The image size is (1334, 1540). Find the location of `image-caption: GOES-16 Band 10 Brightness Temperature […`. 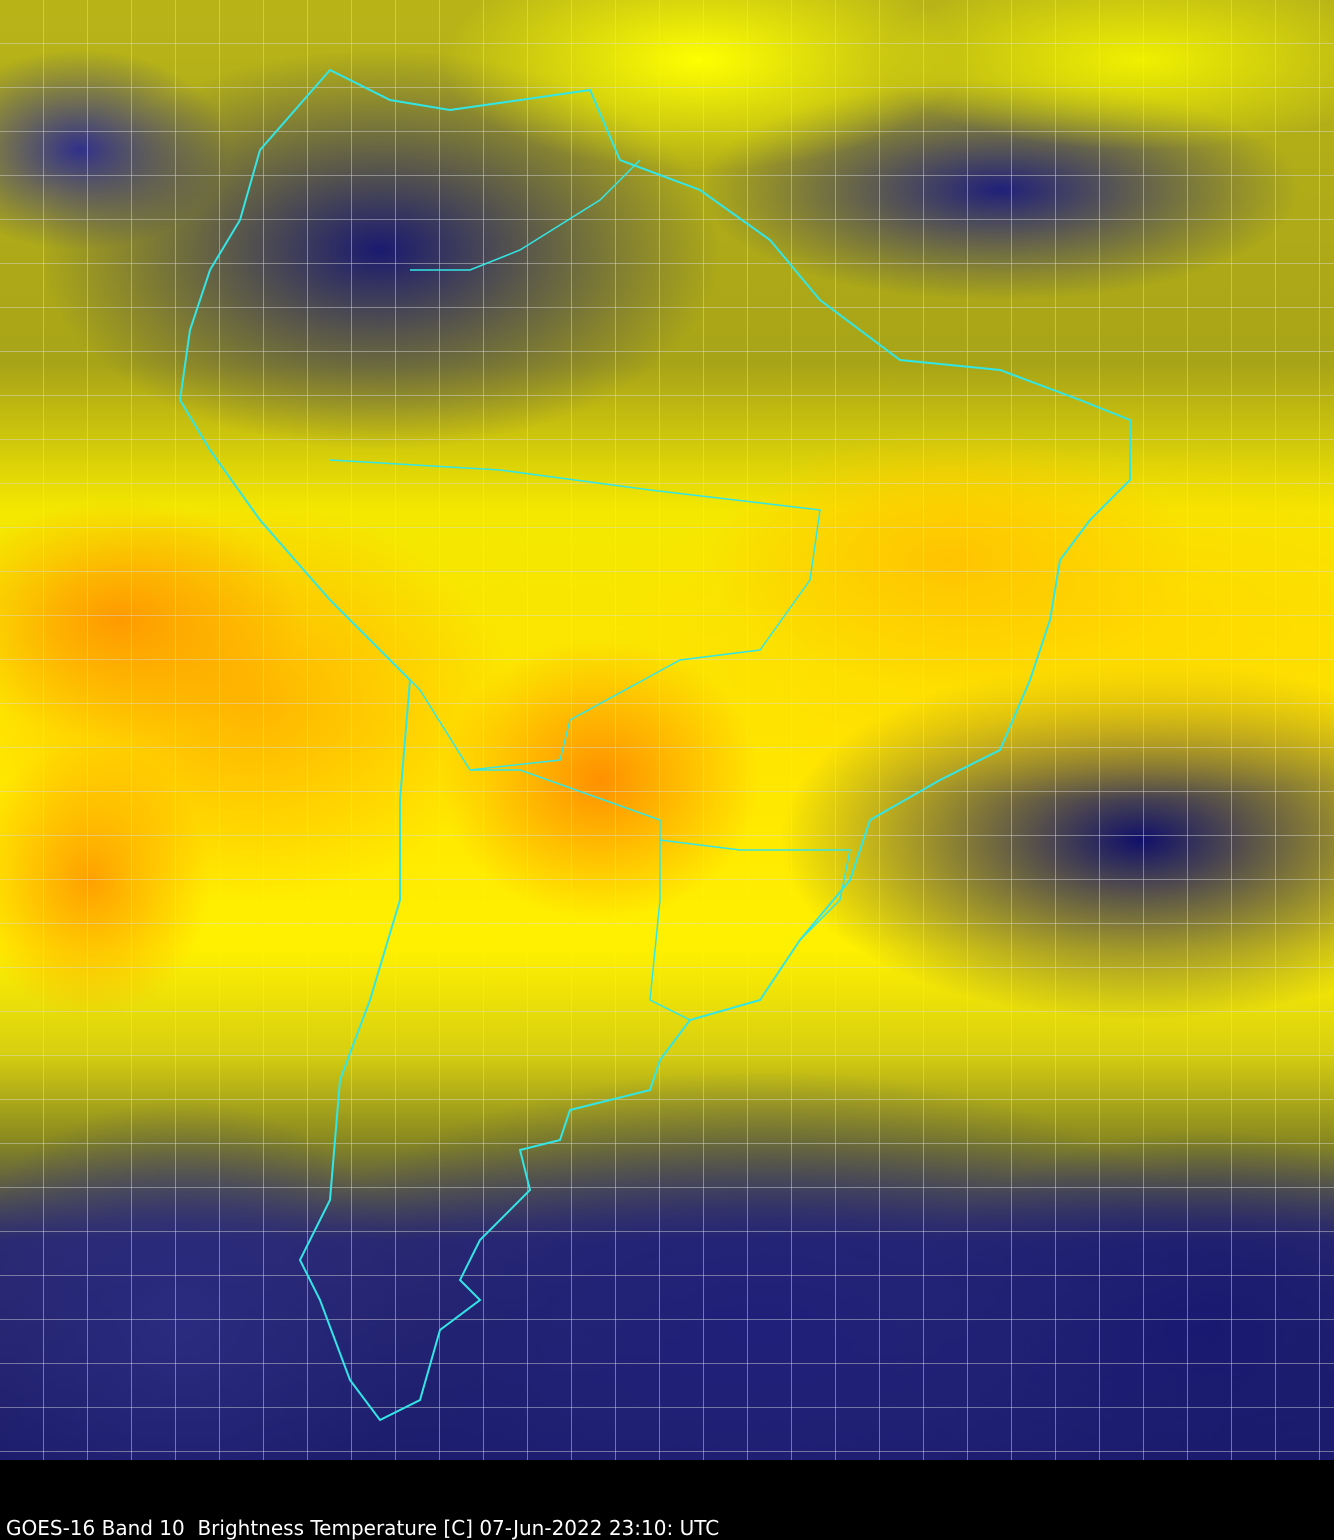

image-caption: GOES-16 Band 10 Brightness Temperature [… is located at coordinates (363, 1528).